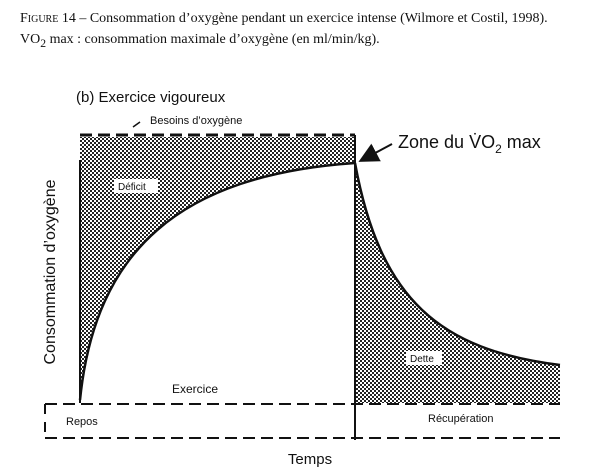 This screenshot has width=602, height=468. I want to click on diagram-title: (b) Exercice vigoureux, so click(151, 97).